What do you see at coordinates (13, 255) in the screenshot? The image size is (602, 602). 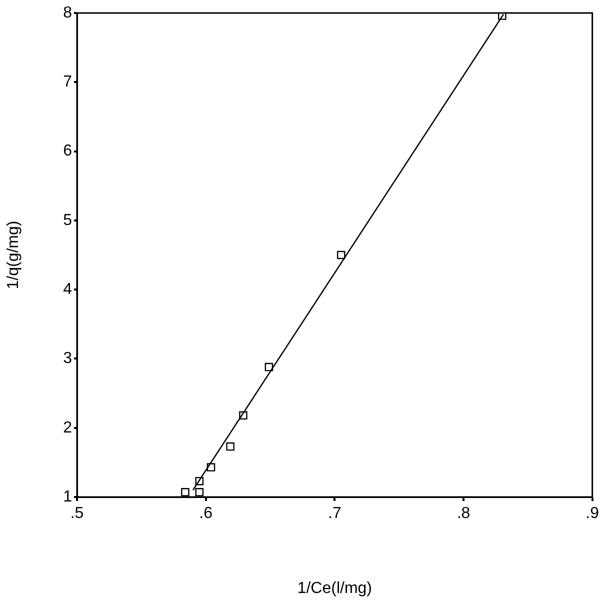 I see `y-axis-title: 1/q(g/mg)` at bounding box center [13, 255].